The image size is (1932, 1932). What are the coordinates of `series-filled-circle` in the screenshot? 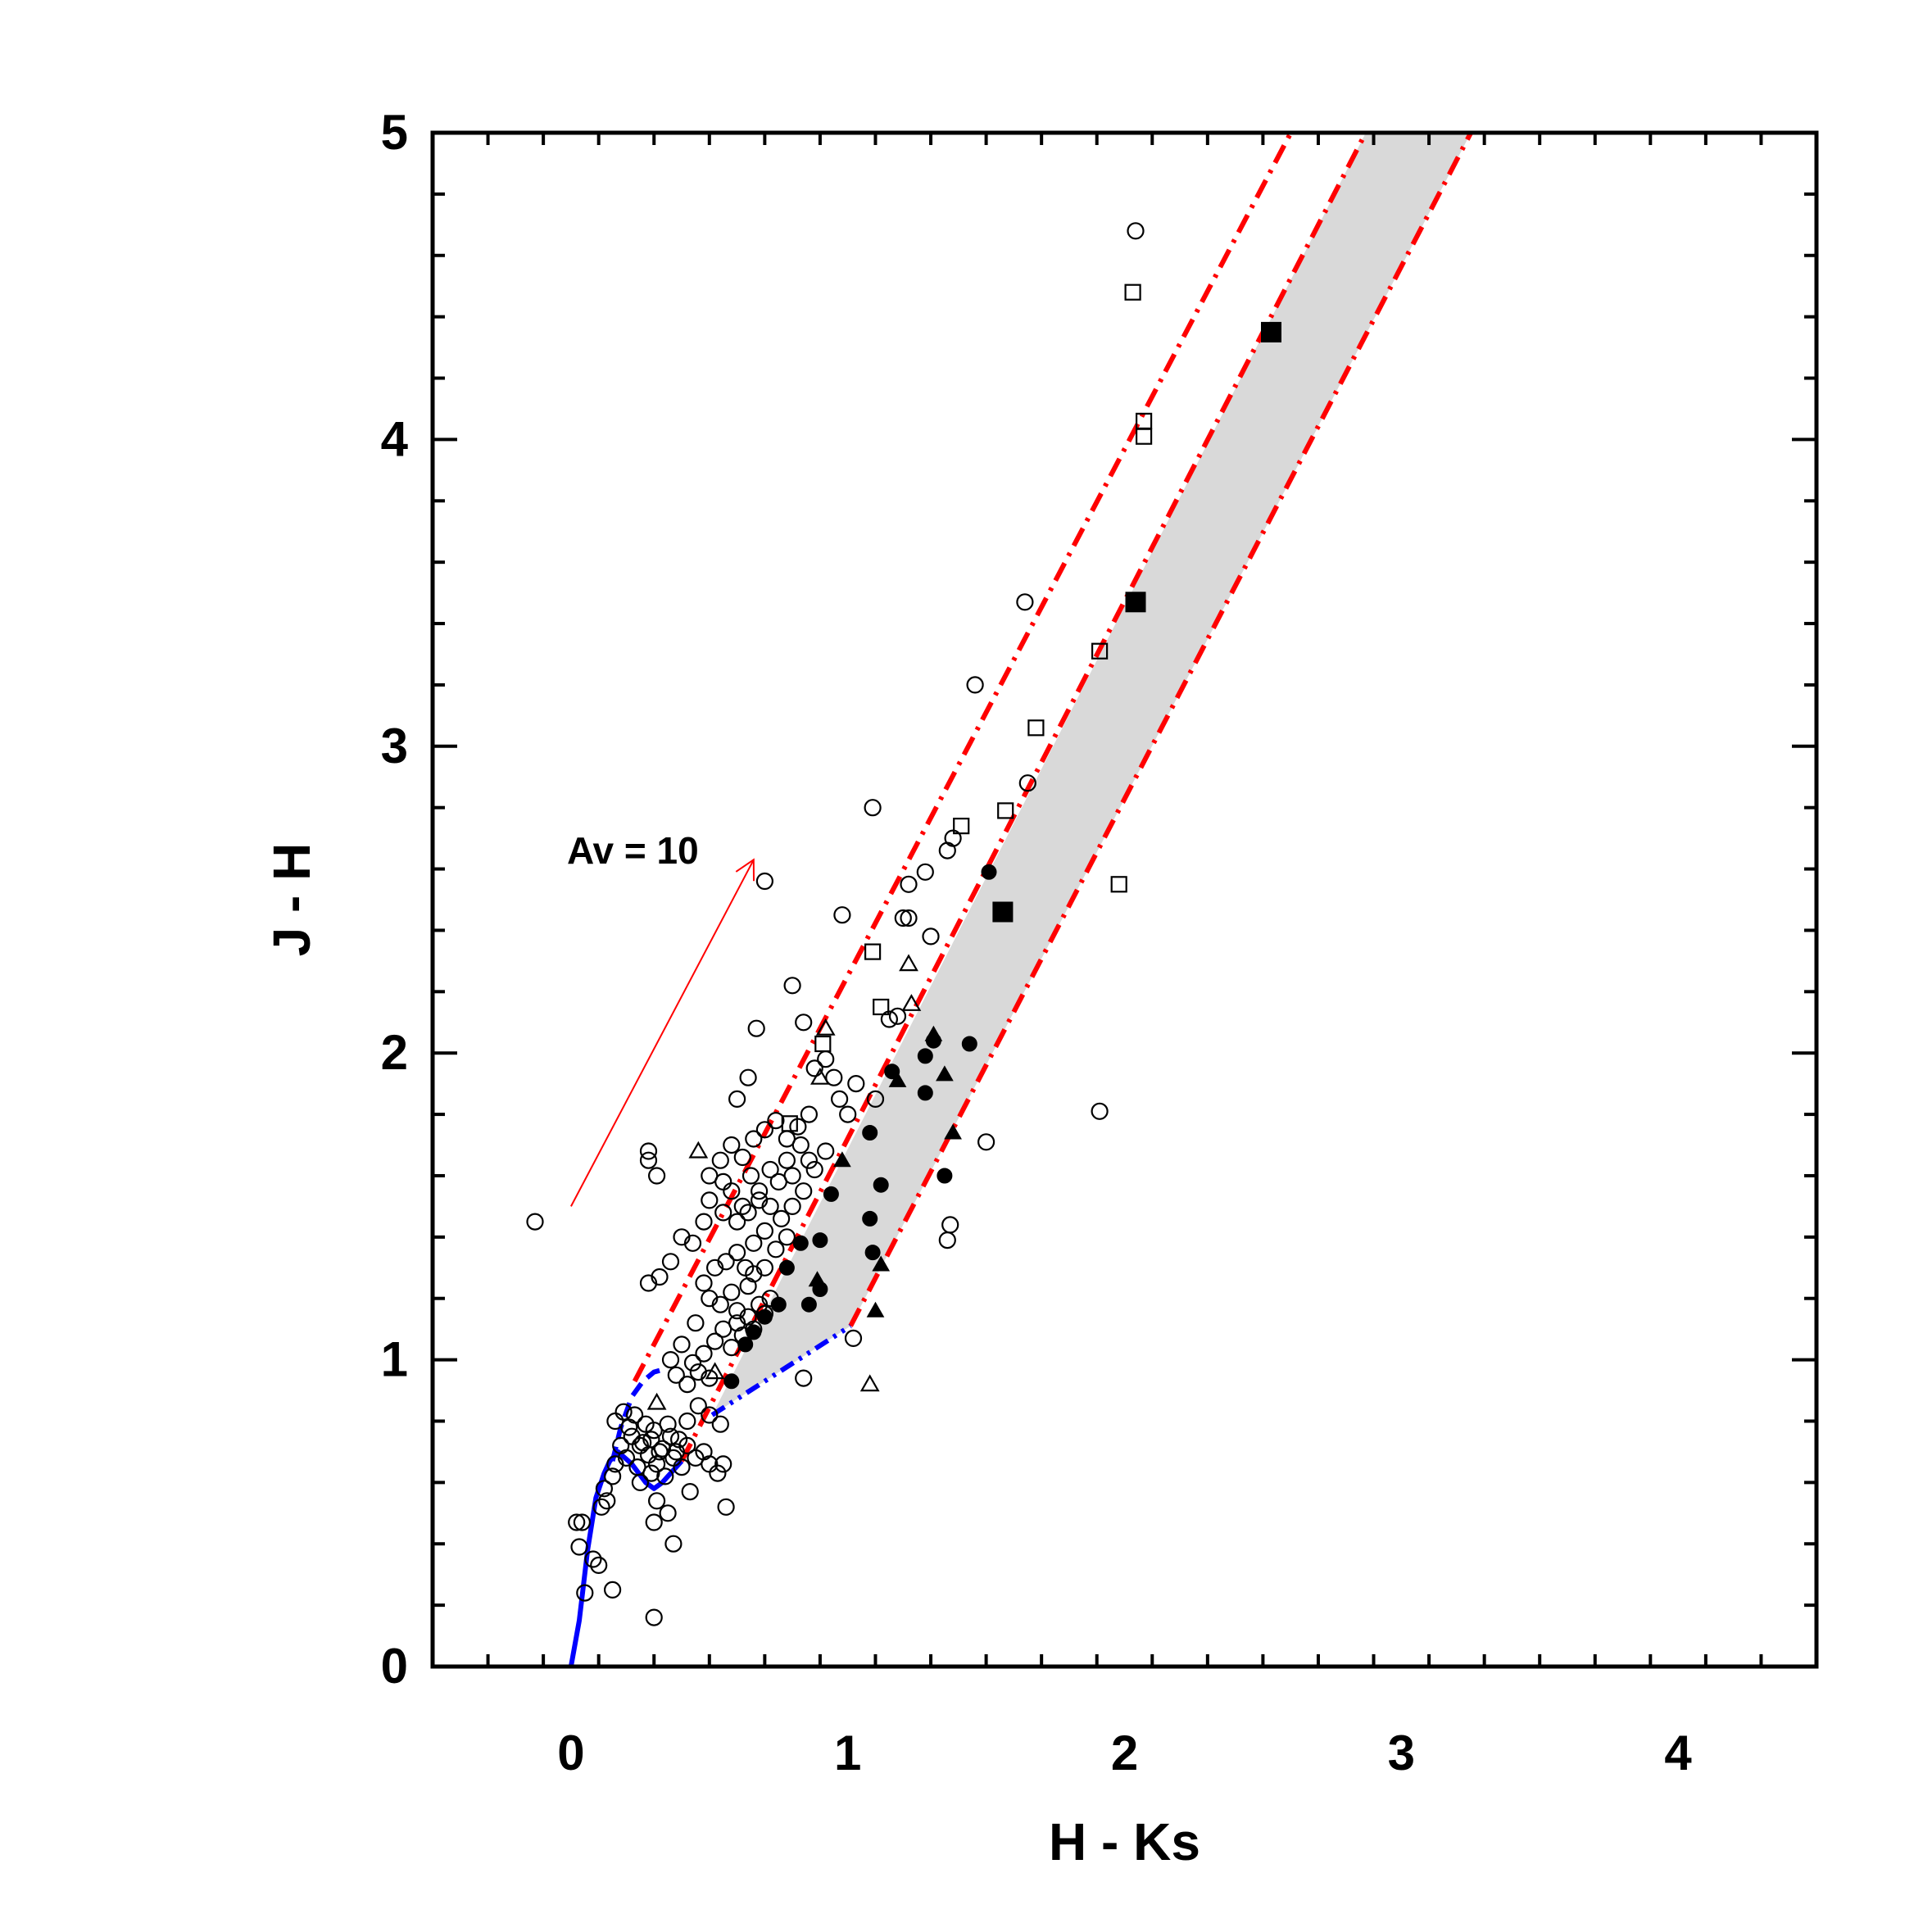 It's located at (860, 1127).